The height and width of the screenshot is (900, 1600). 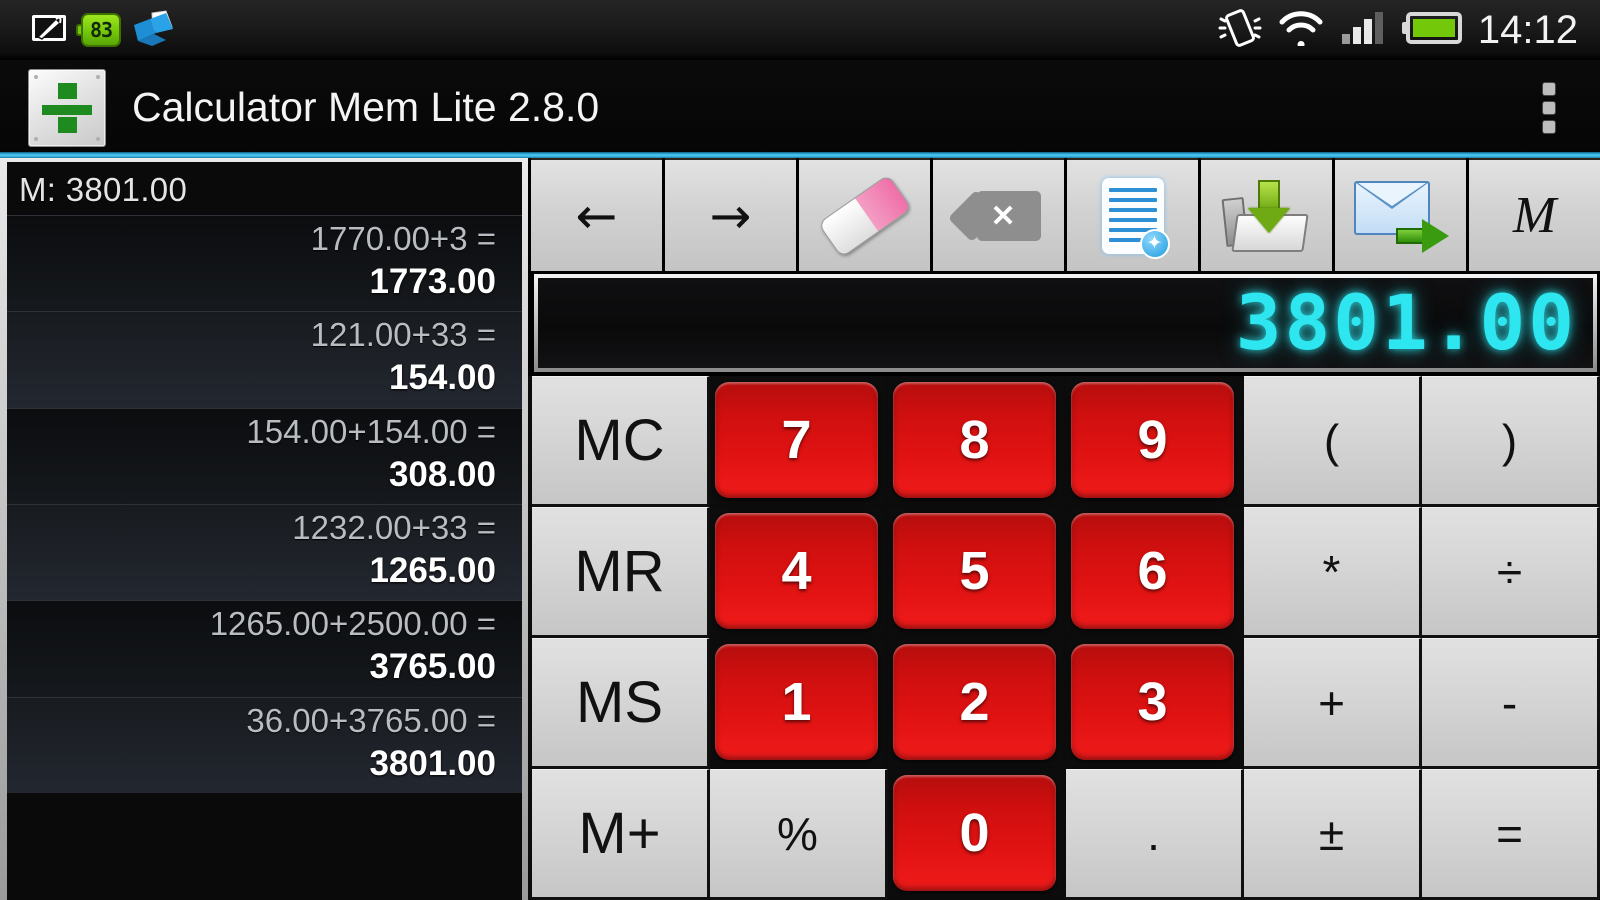 I want to click on key-4-label: 4, so click(x=796, y=571).